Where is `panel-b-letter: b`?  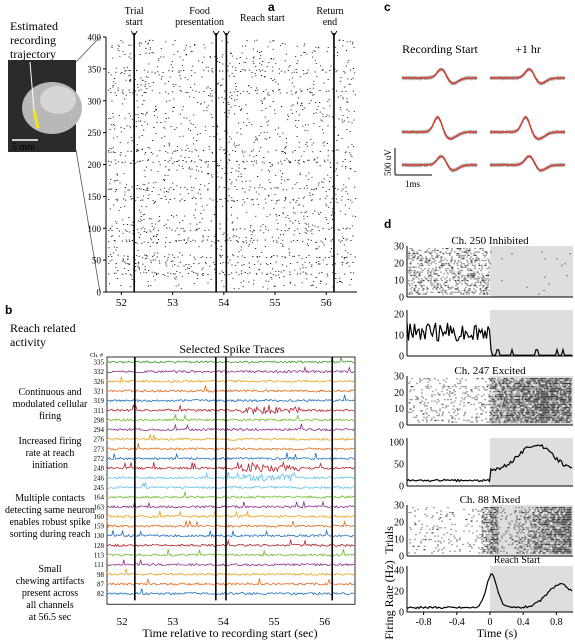
panel-b-letter: b is located at coordinates (8, 310).